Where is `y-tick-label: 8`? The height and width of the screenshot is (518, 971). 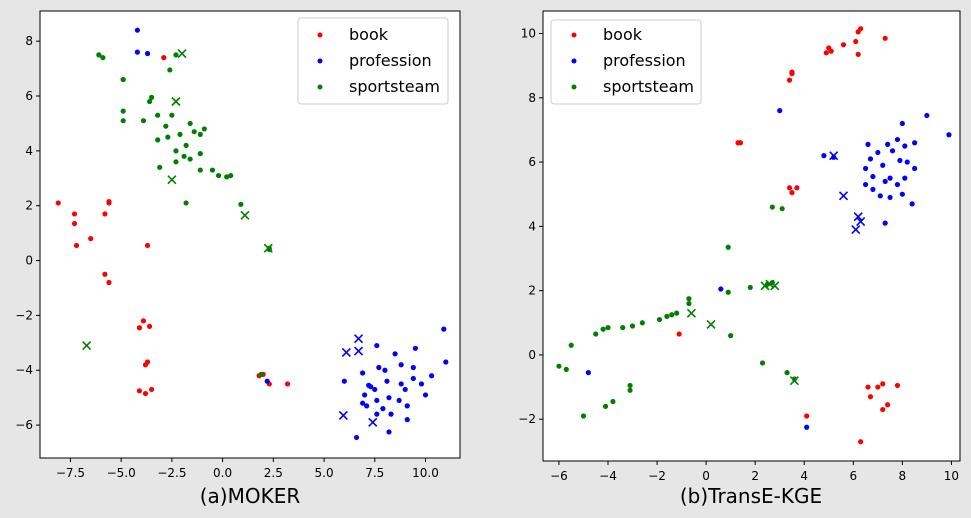 y-tick-label: 8 is located at coordinates (29, 41).